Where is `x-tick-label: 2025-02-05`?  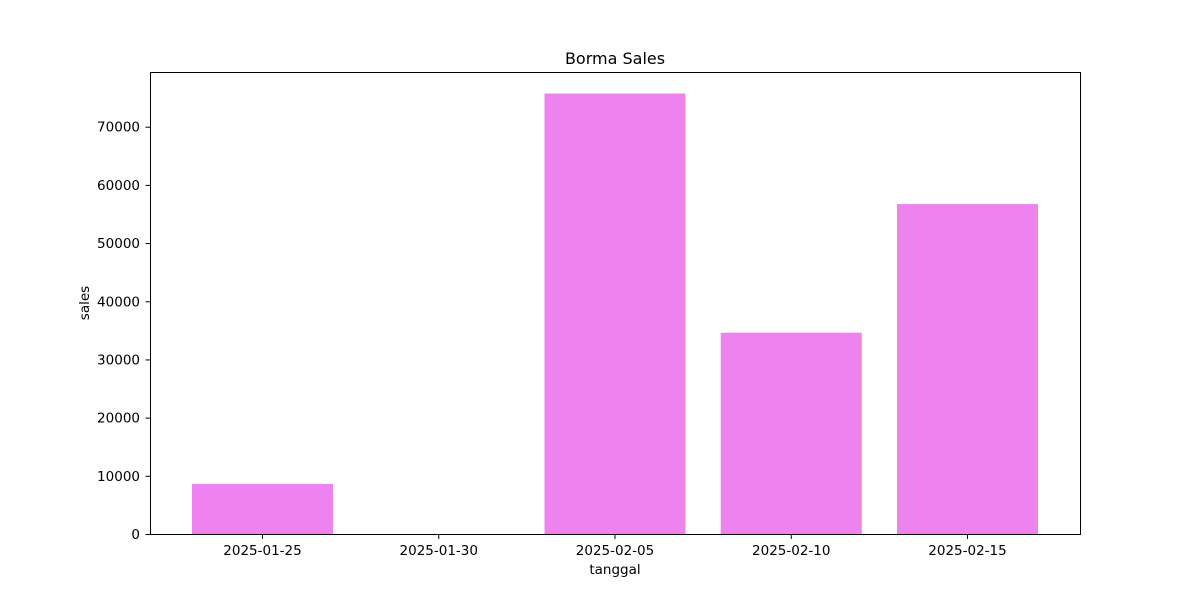
x-tick-label: 2025-02-05 is located at coordinates (615, 551).